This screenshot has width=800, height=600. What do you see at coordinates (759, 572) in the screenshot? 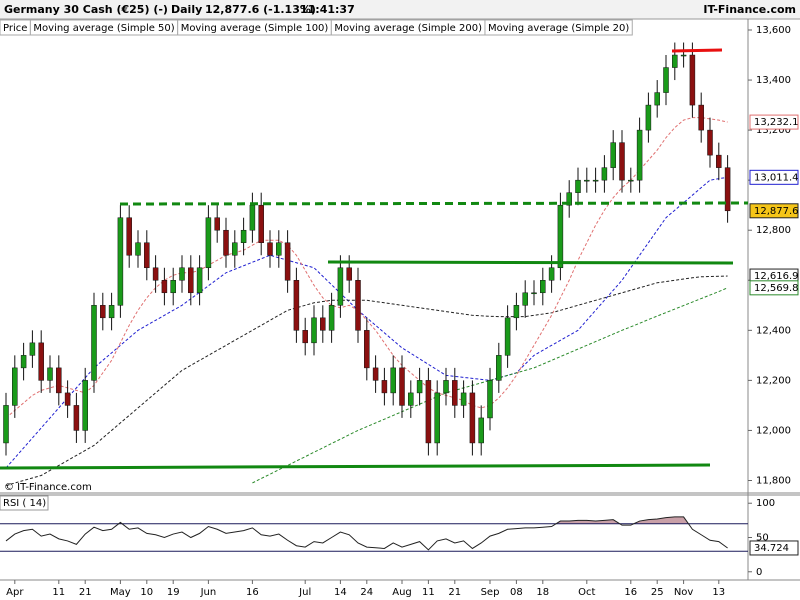
I see `y-tick-label: 0` at bounding box center [759, 572].